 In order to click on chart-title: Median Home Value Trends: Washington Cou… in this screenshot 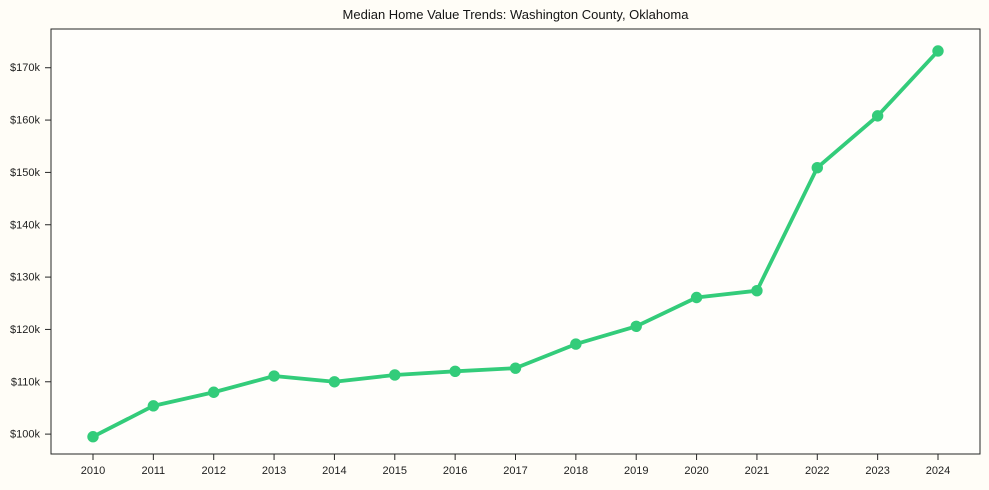, I will do `click(515, 14)`.